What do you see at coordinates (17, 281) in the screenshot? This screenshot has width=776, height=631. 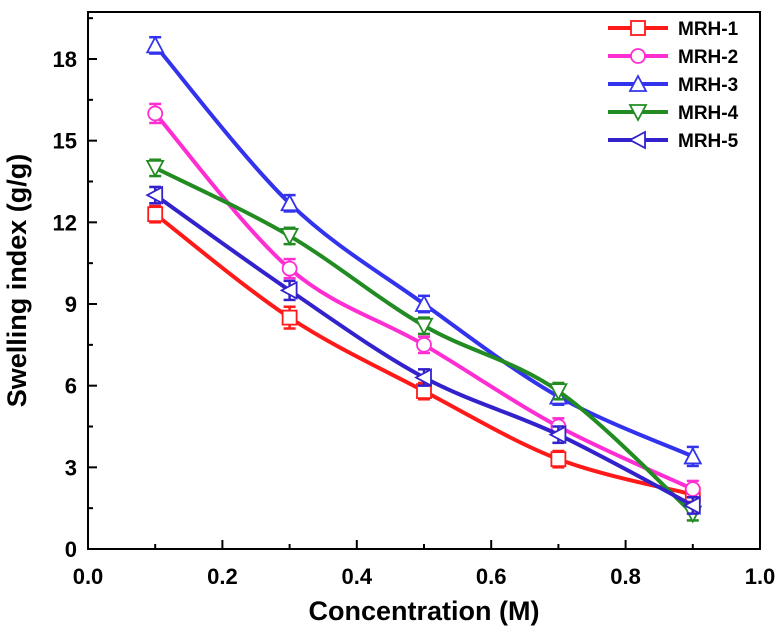 I see `y-axis-title: Swelling index (g/g)` at bounding box center [17, 281].